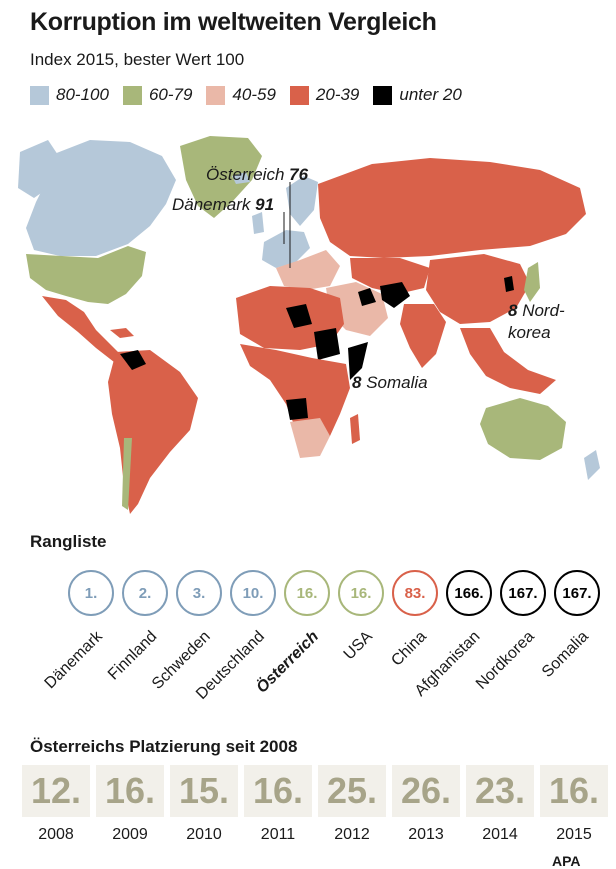 This screenshot has height=869, width=616. I want to click on region-central-asia, so click(390, 276).